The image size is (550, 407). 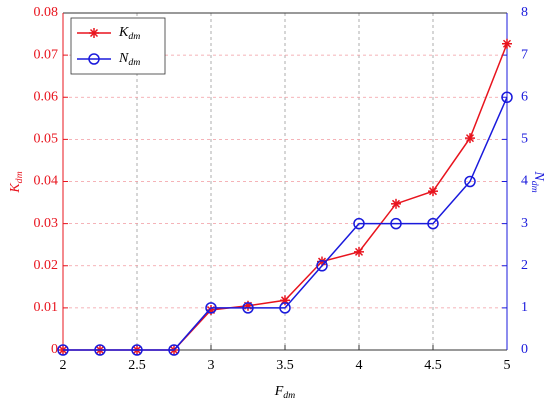 I want to click on y2-axis-label: Ndm, so click(x=537, y=181).